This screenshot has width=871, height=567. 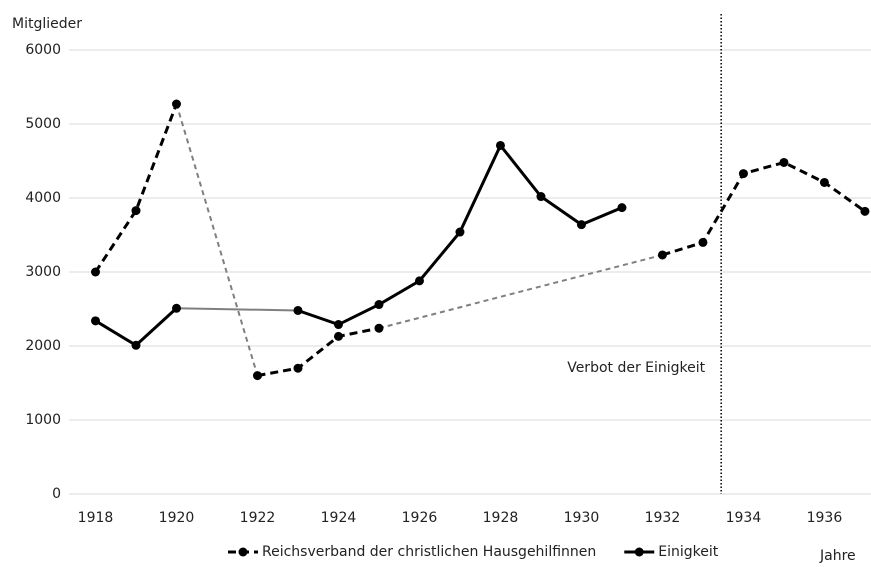 I want to click on annotation-text: Verbot der Einigkeit, so click(x=636, y=368).